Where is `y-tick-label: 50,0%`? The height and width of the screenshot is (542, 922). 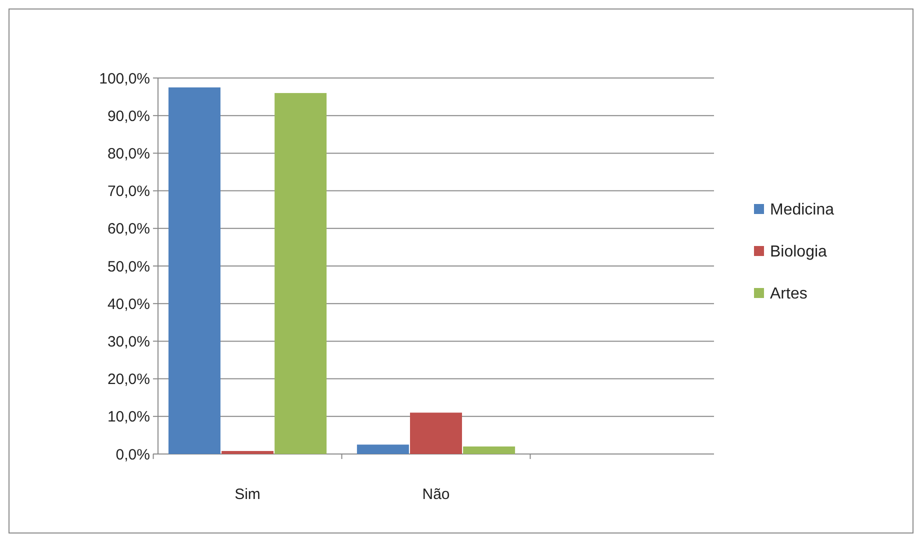
y-tick-label: 50,0% is located at coordinates (128, 267).